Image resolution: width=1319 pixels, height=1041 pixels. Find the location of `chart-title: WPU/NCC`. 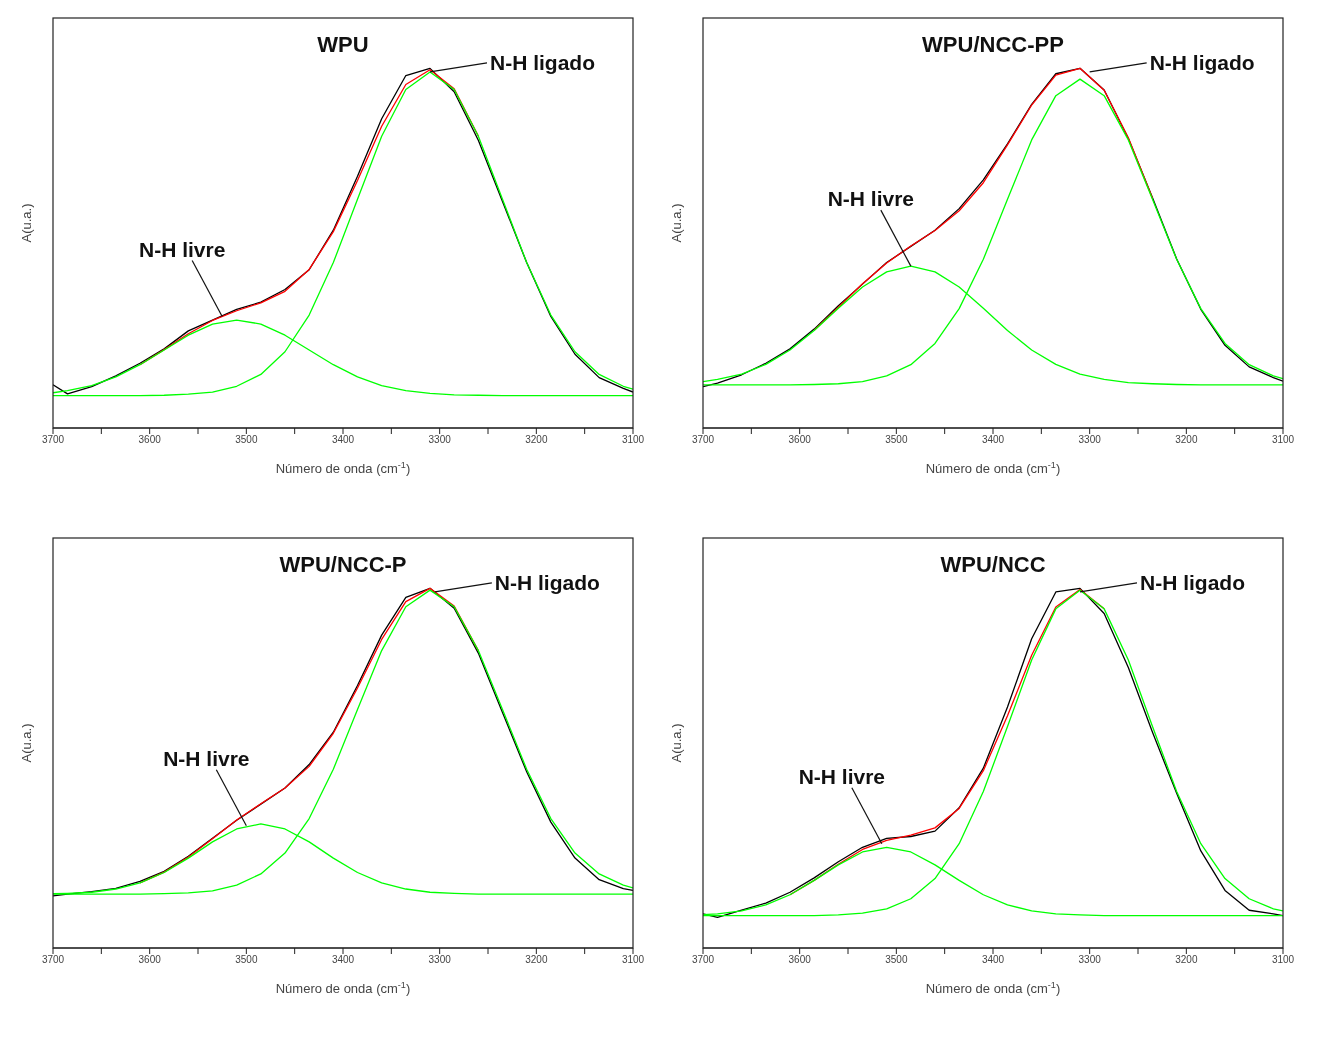

chart-title: WPU/NCC is located at coordinates (993, 564).